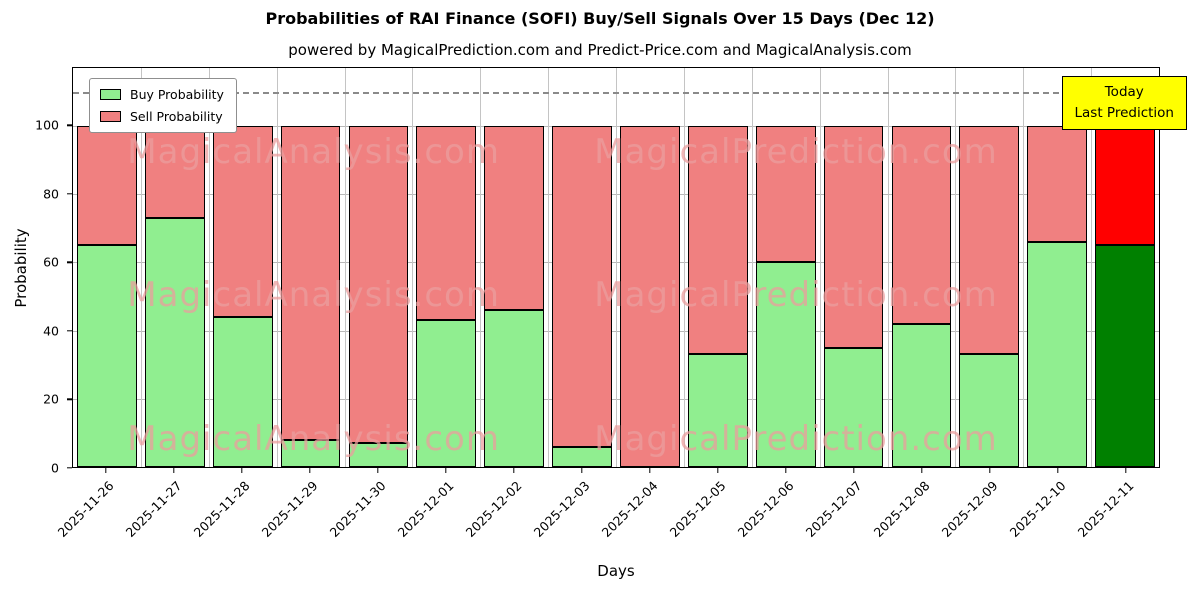 This screenshot has height=600, width=1200. What do you see at coordinates (425, 509) in the screenshot?
I see `x-tick-label: 2025-12-01` at bounding box center [425, 509].